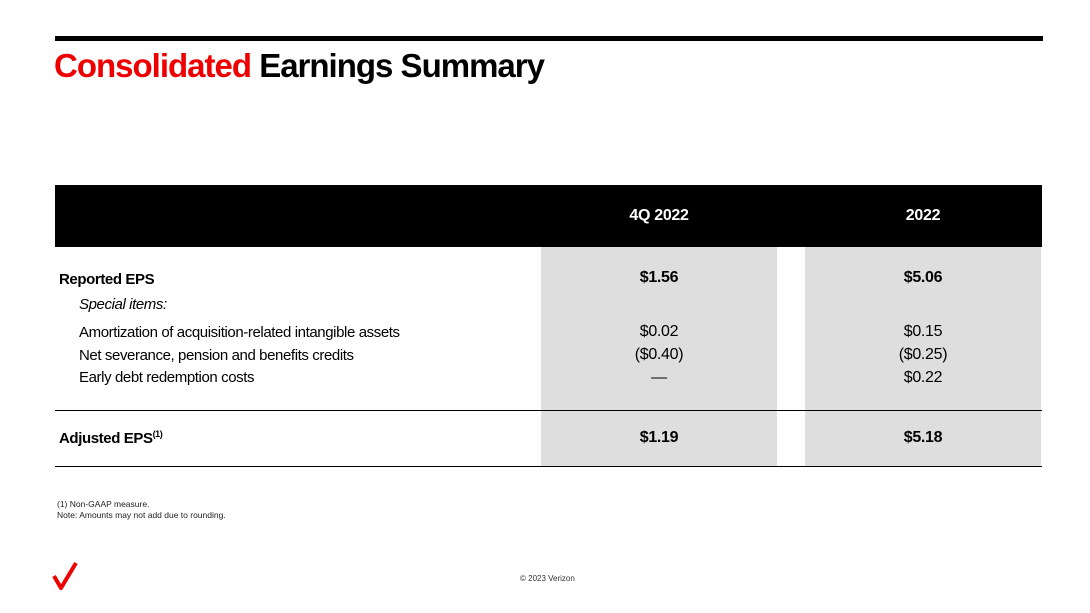 This screenshot has height=613, width=1090. Describe the element at coordinates (548, 410) in the screenshot. I see `table-divider` at that location.